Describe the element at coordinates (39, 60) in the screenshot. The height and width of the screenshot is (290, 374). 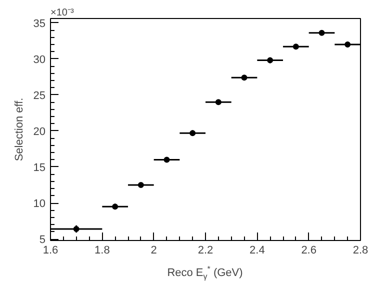
I see `y-tick-label: 30` at that location.